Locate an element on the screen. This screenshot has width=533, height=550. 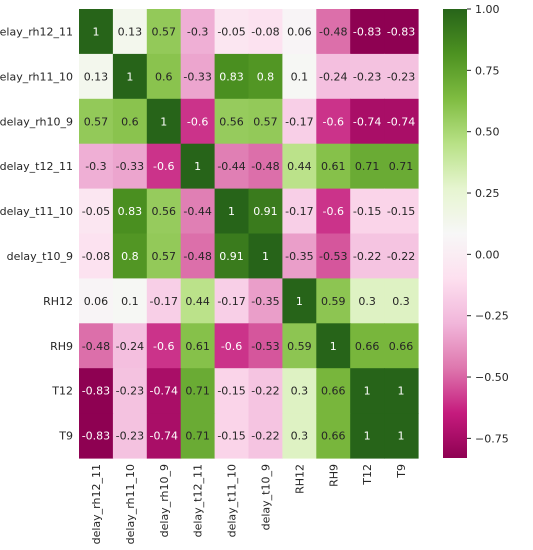
x-tick-label: delay_t10_9 is located at coordinates (265, 497).